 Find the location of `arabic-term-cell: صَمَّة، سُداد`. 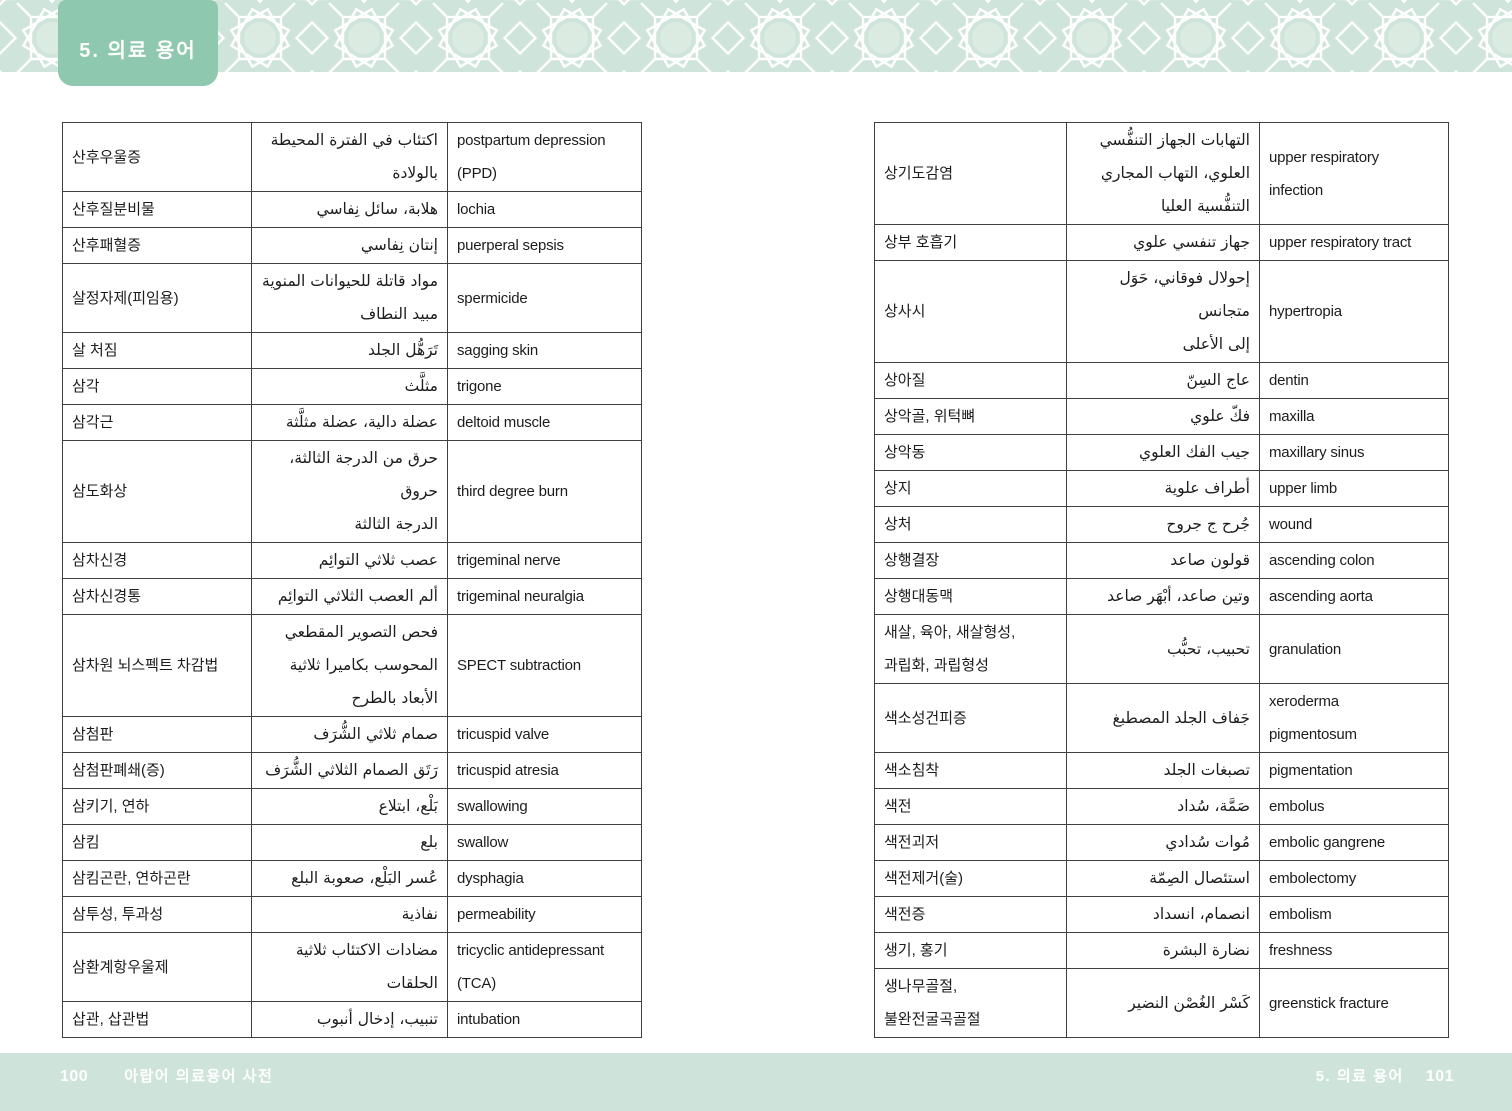

arabic-term-cell: صَمَّة، سُداد is located at coordinates (1163, 806).